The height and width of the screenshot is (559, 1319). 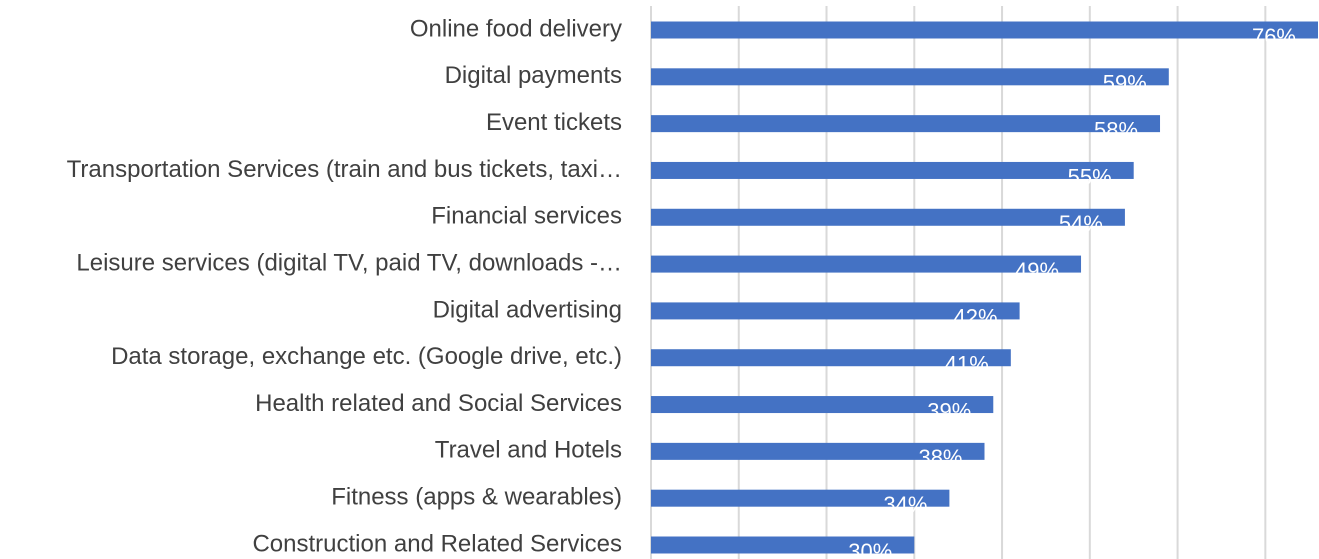 I want to click on data-label: 41%, so click(x=967, y=364).